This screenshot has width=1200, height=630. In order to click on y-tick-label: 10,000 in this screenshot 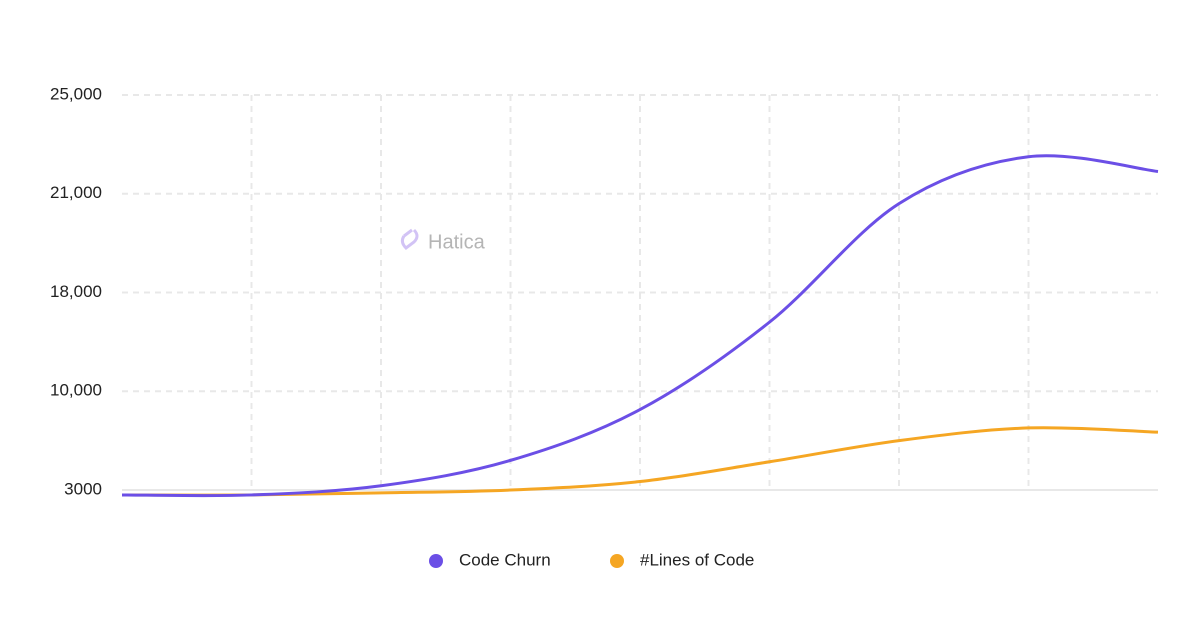, I will do `click(76, 390)`.